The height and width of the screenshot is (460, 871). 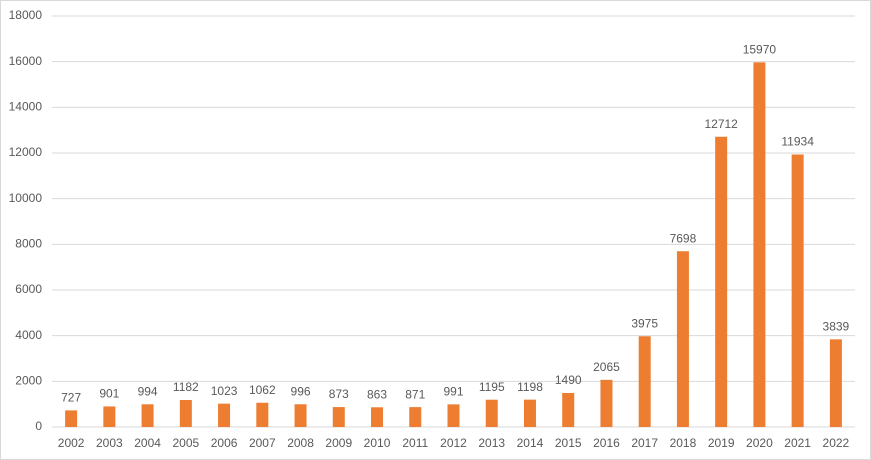 I want to click on data-label: 994, so click(x=148, y=391).